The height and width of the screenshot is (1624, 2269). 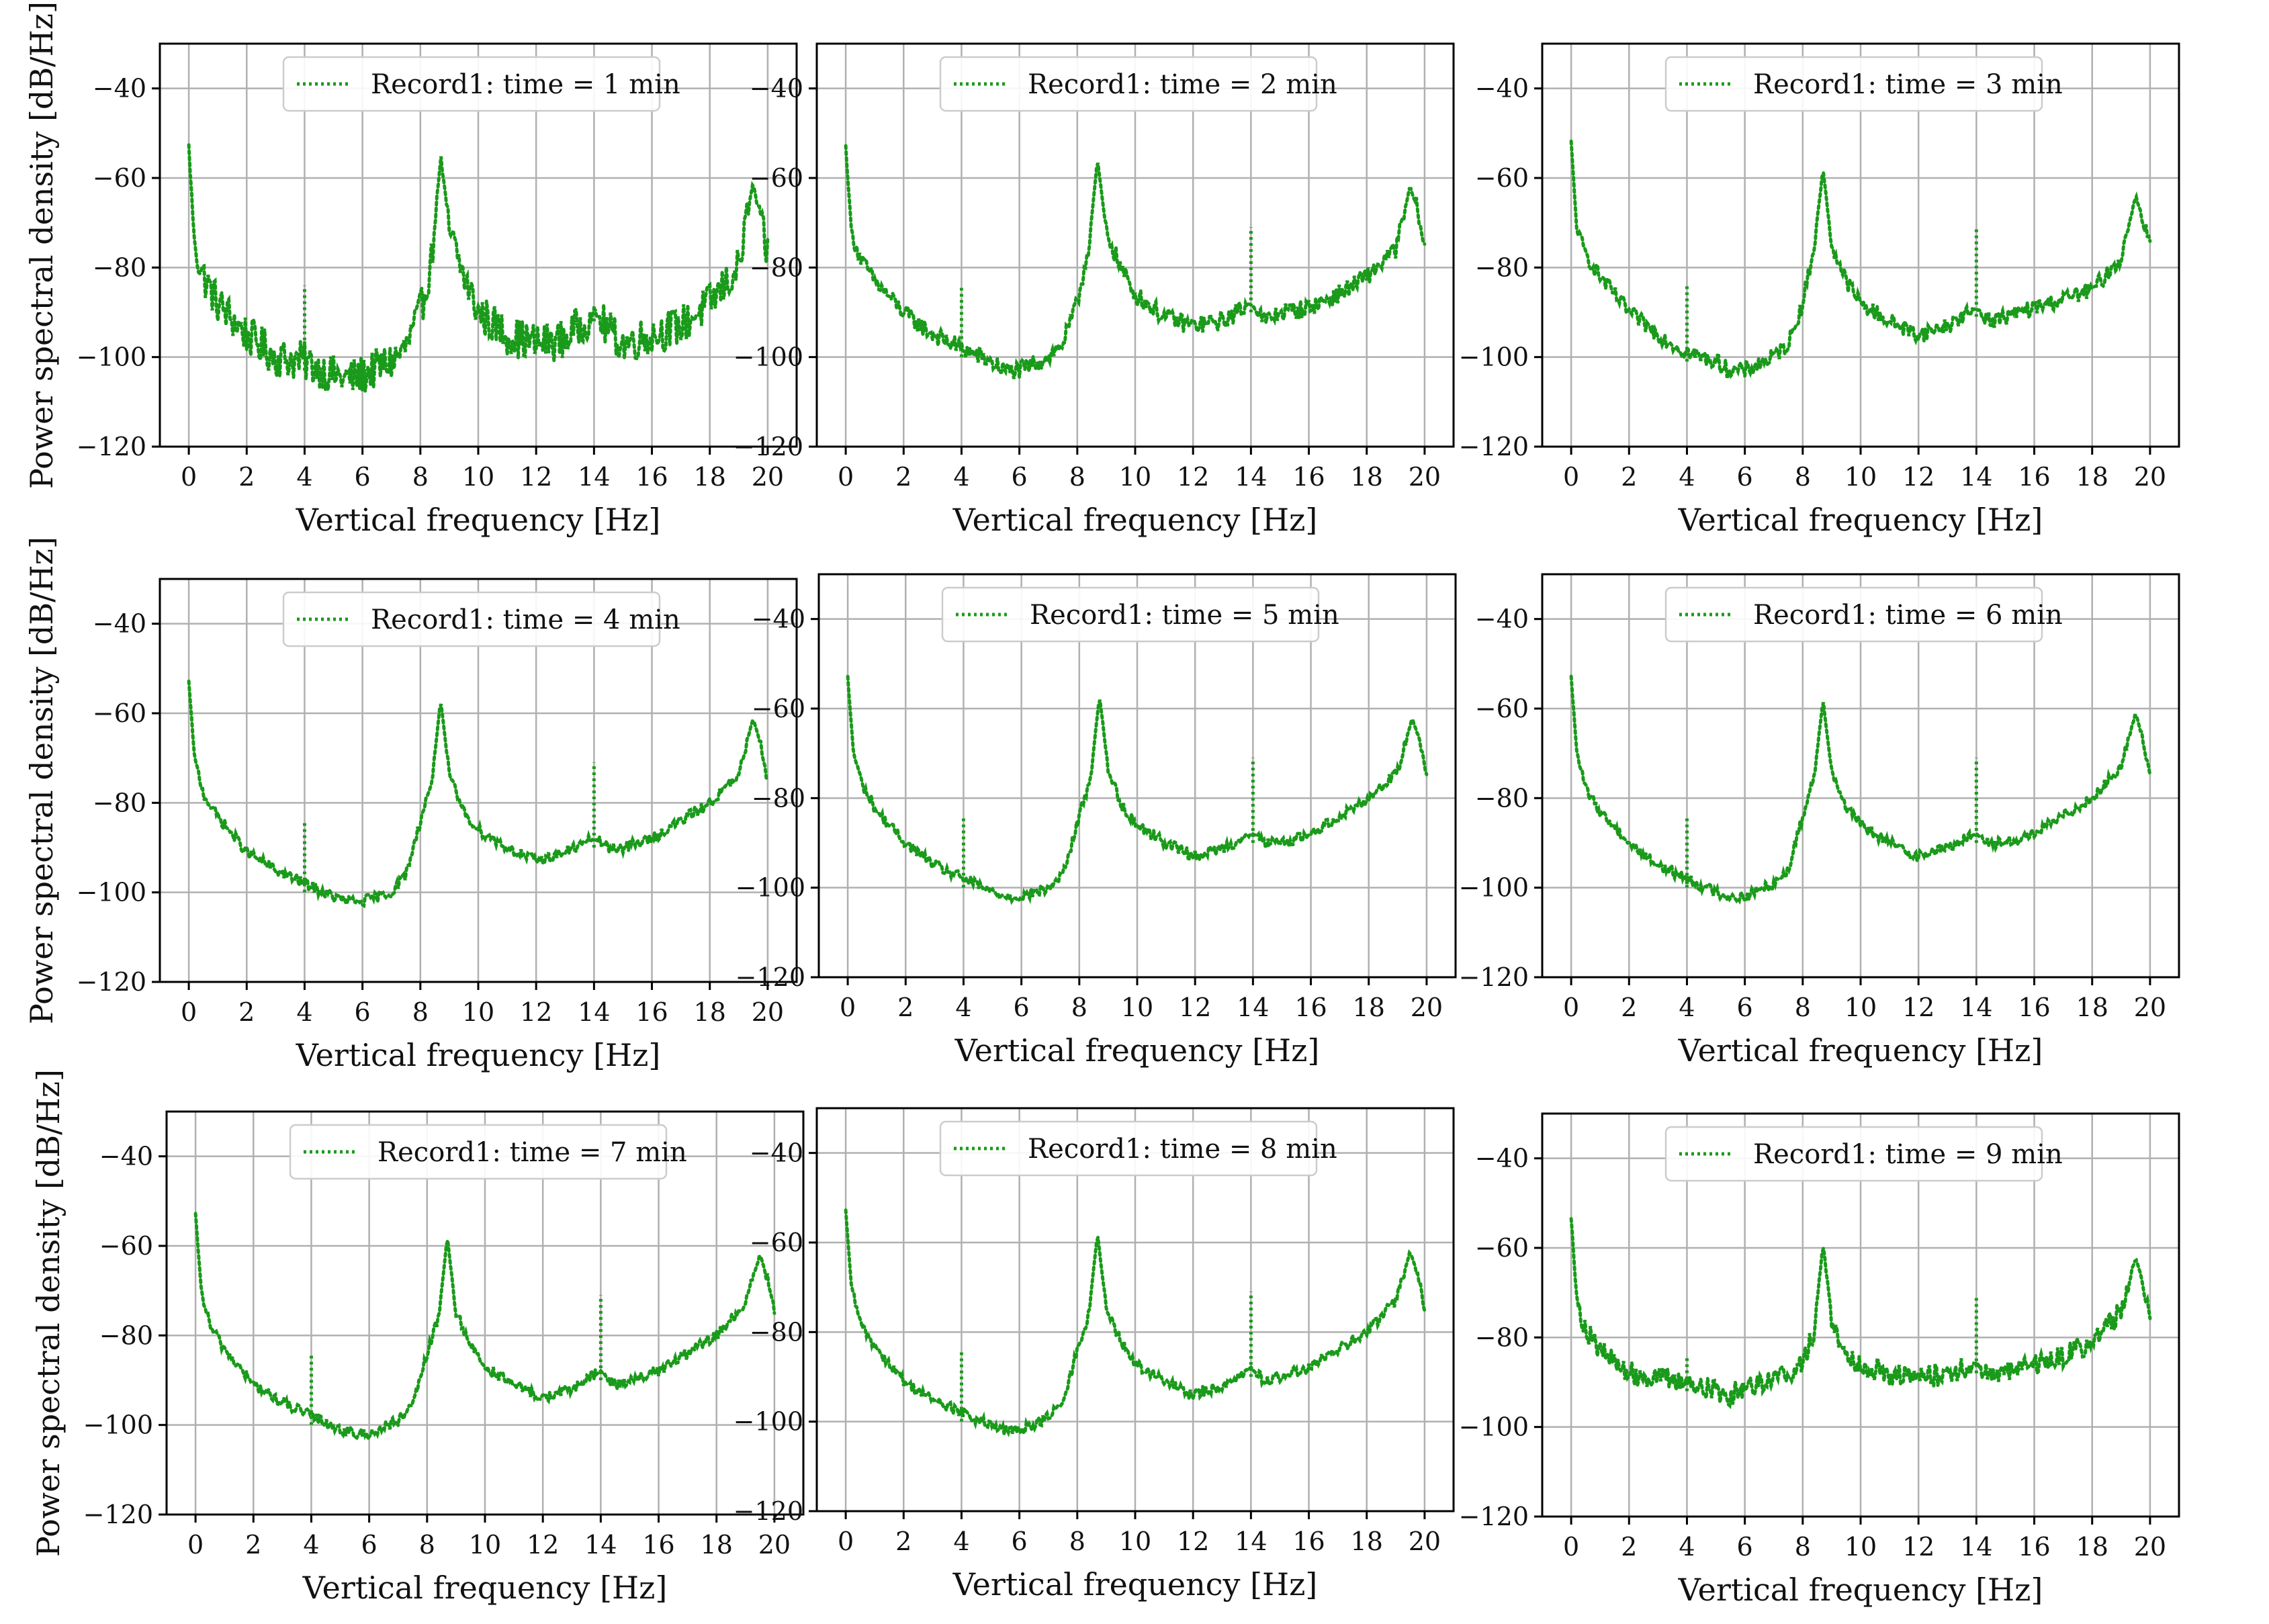 I want to click on legend: Record1: time = 8 min, so click(x=1138, y=1148).